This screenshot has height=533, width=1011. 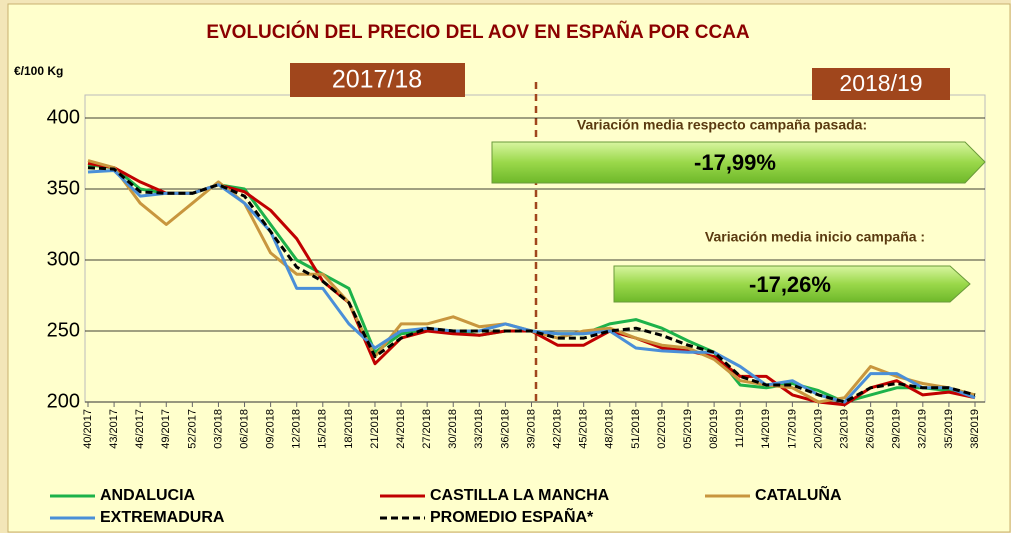 I want to click on legend-label: PROMEDIO ESPAÑA*, so click(x=512, y=516).